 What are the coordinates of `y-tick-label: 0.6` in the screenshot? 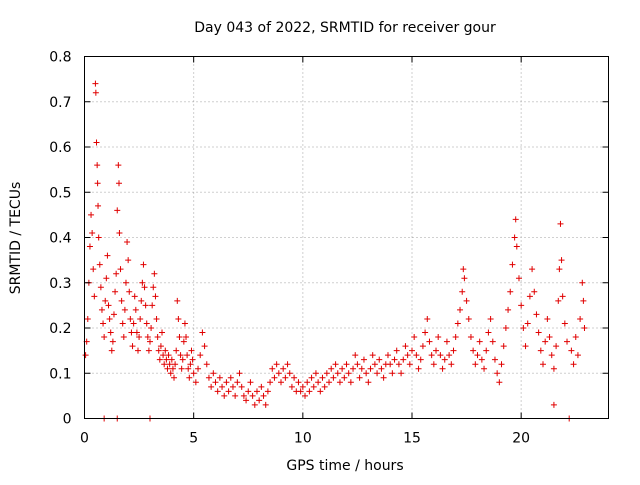 It's located at (60, 148).